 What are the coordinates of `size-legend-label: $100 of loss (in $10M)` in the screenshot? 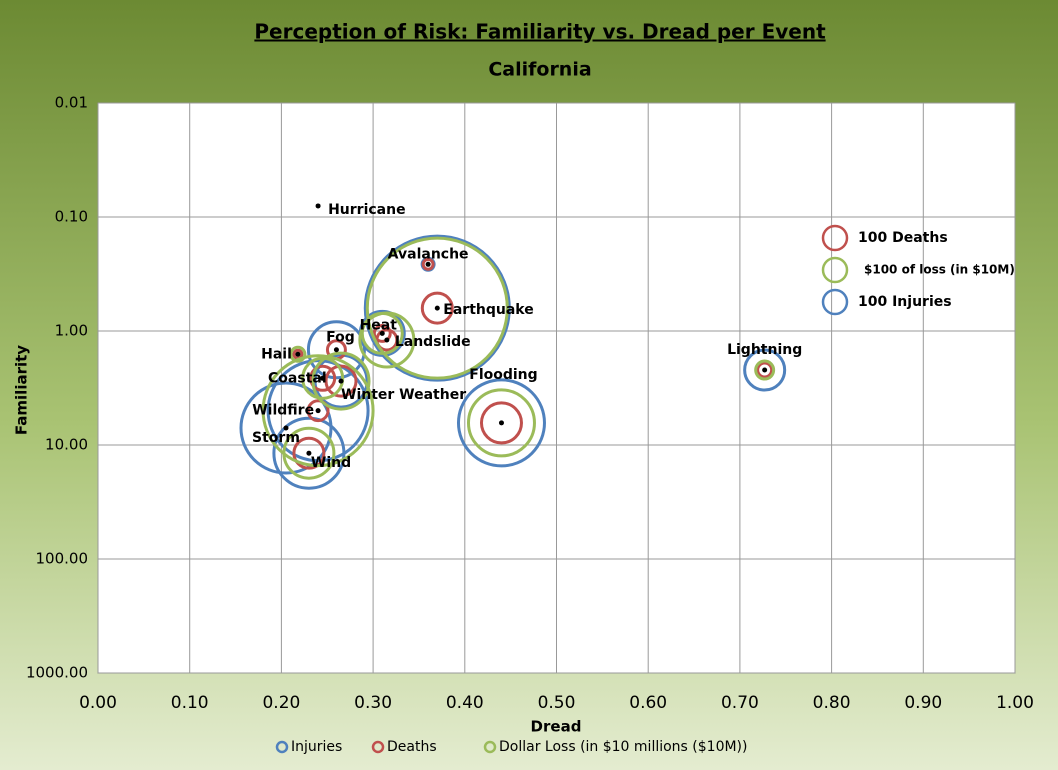 It's located at (939, 270).